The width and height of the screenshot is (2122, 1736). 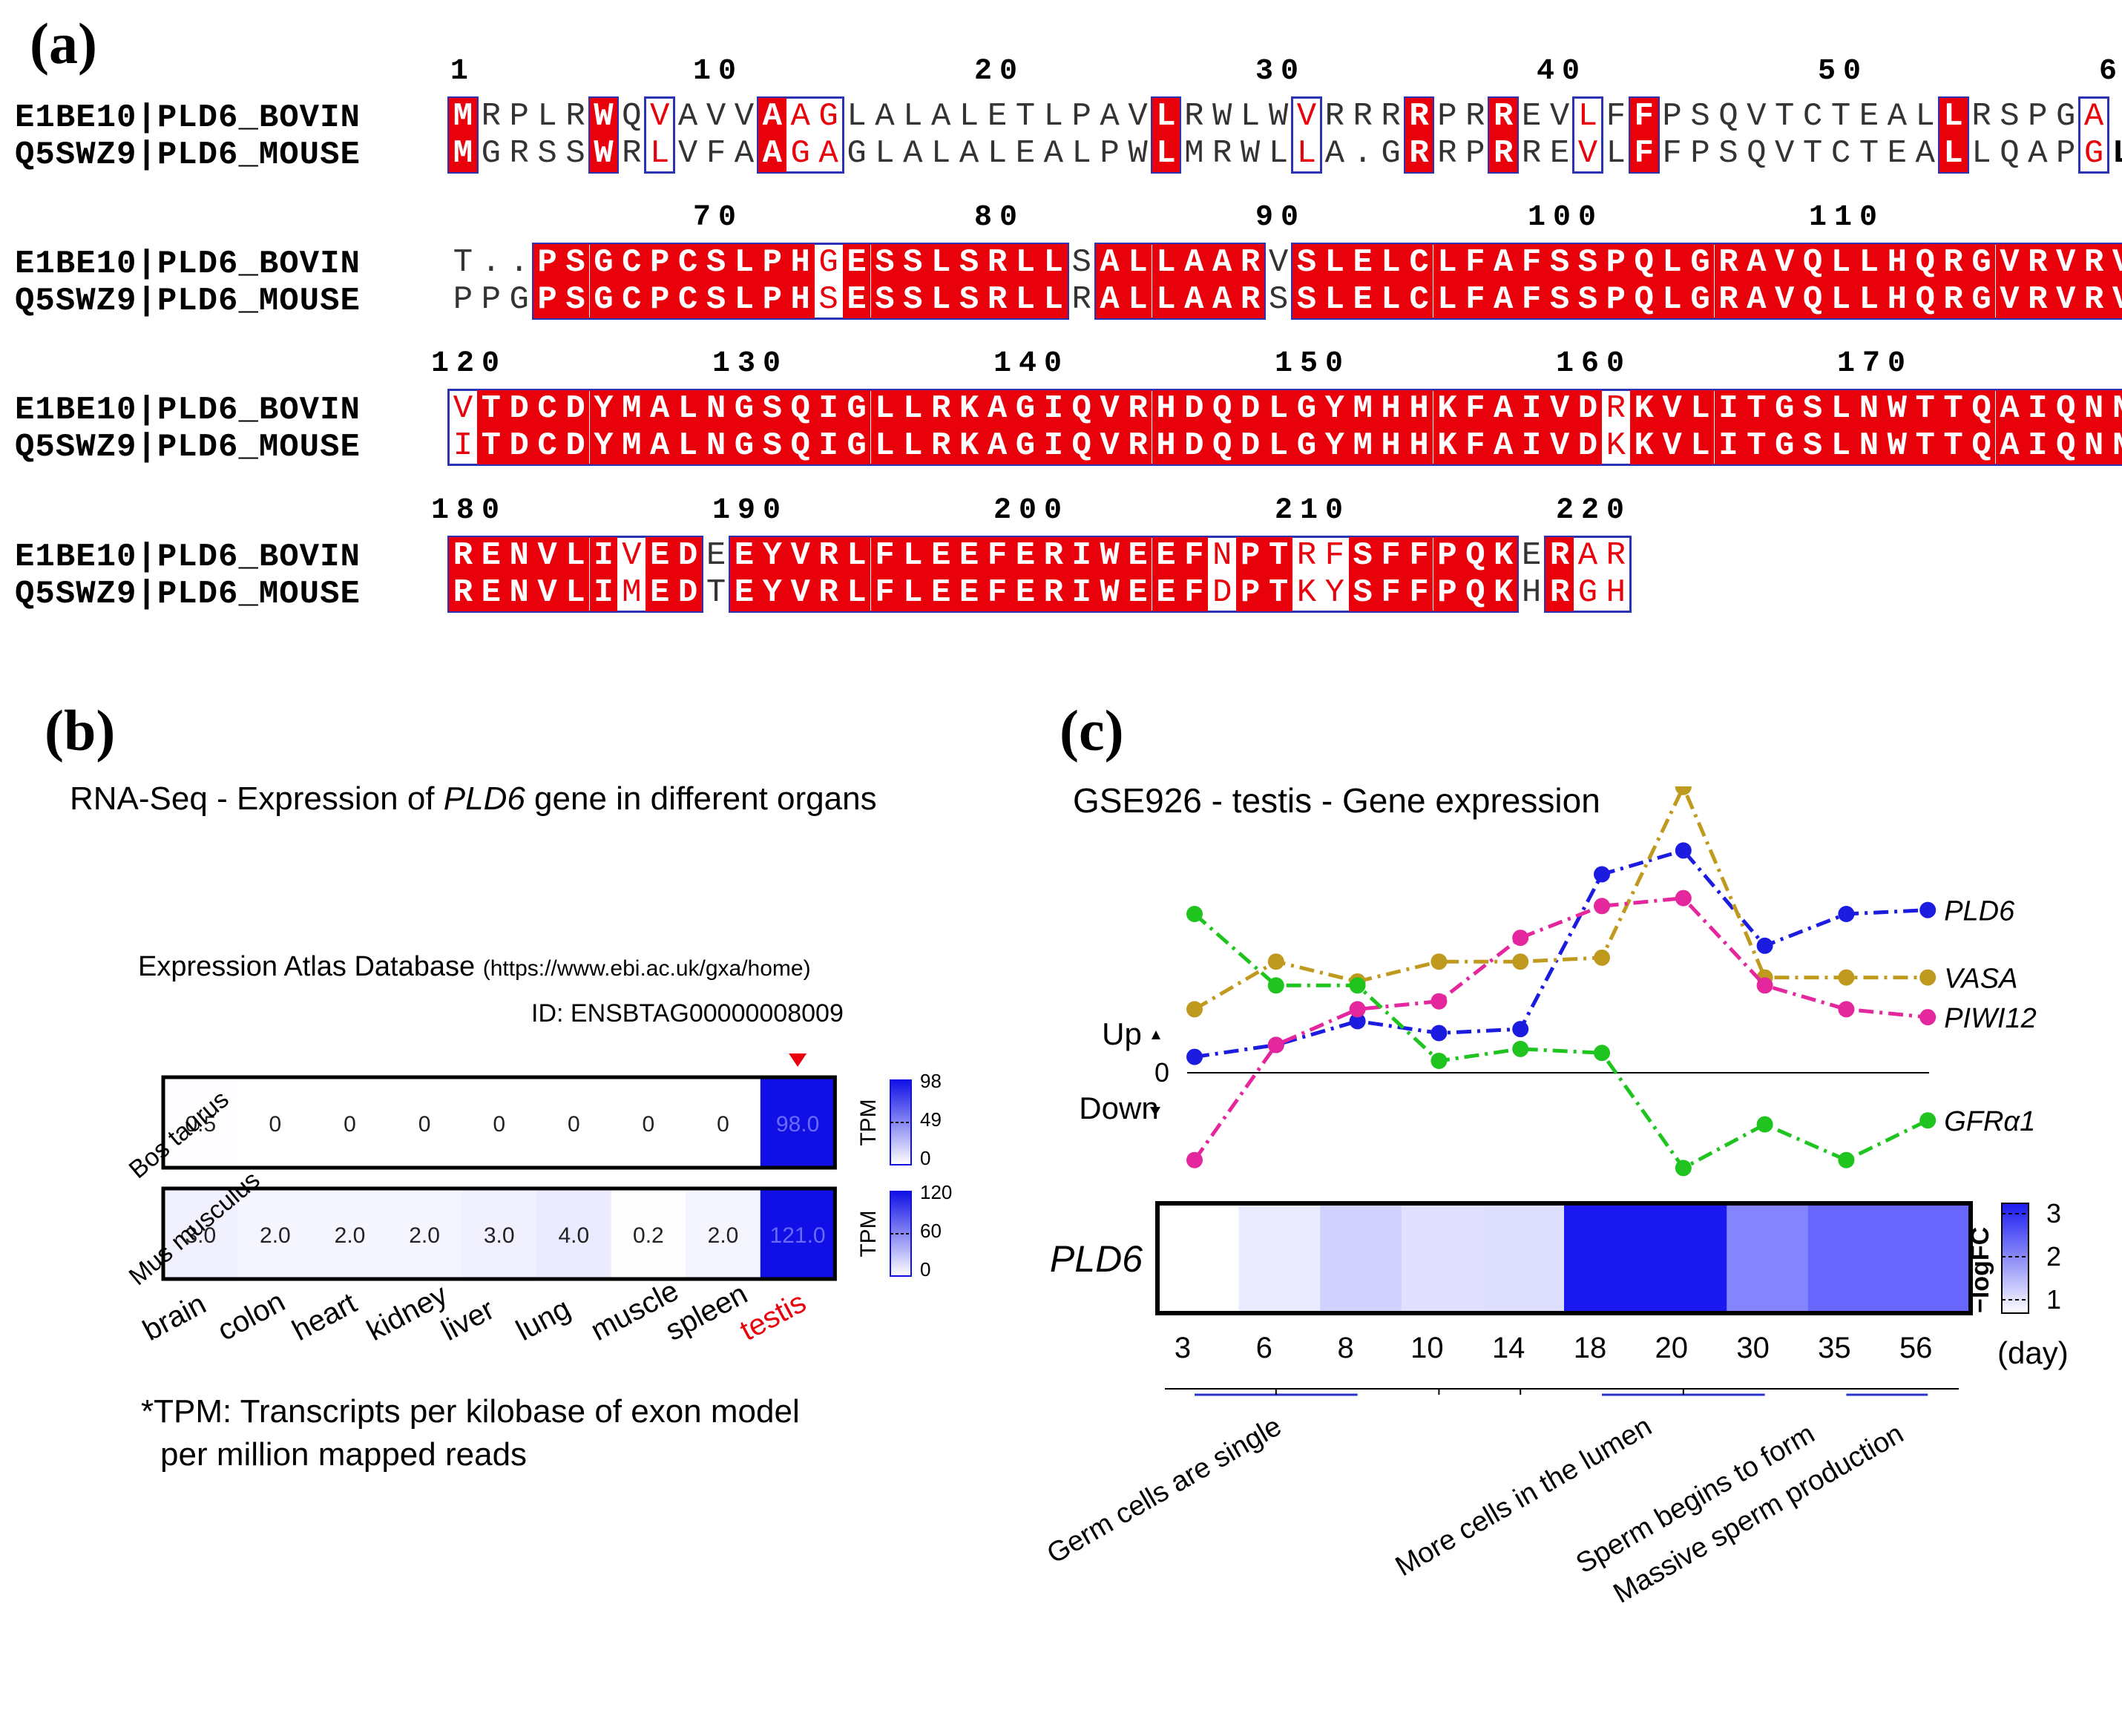 What do you see at coordinates (798, 1236) in the screenshot?
I see `heatmap-value: 121.0` at bounding box center [798, 1236].